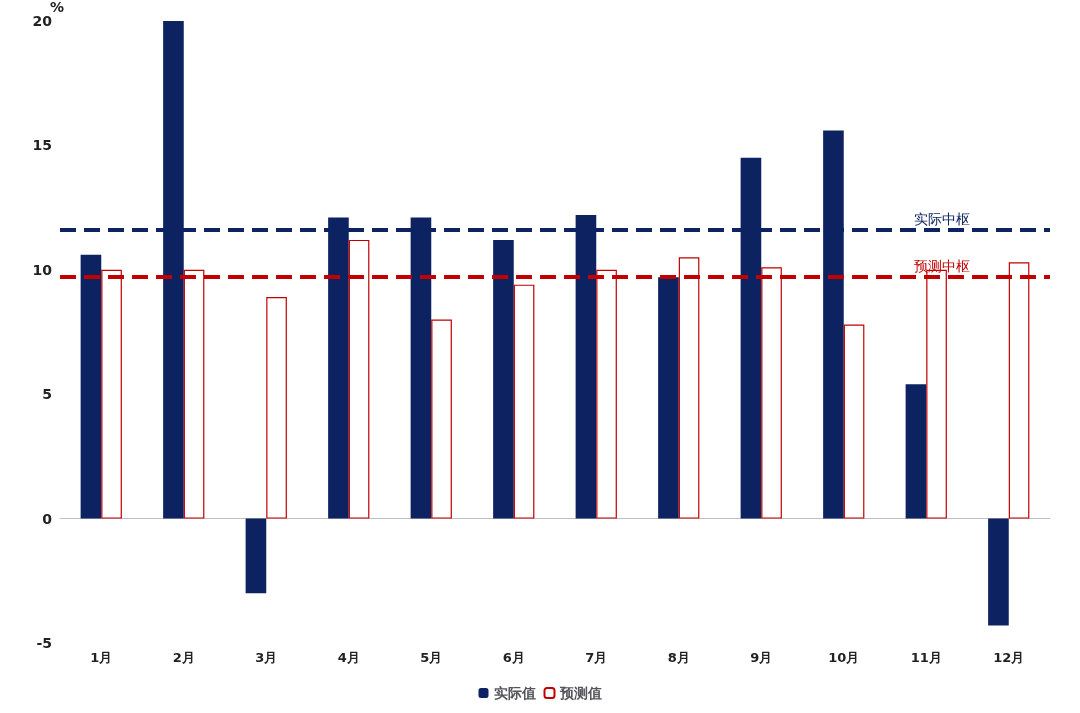 This screenshot has height=713, width=1080. I want to click on legend-label: 实际值, so click(514, 693).